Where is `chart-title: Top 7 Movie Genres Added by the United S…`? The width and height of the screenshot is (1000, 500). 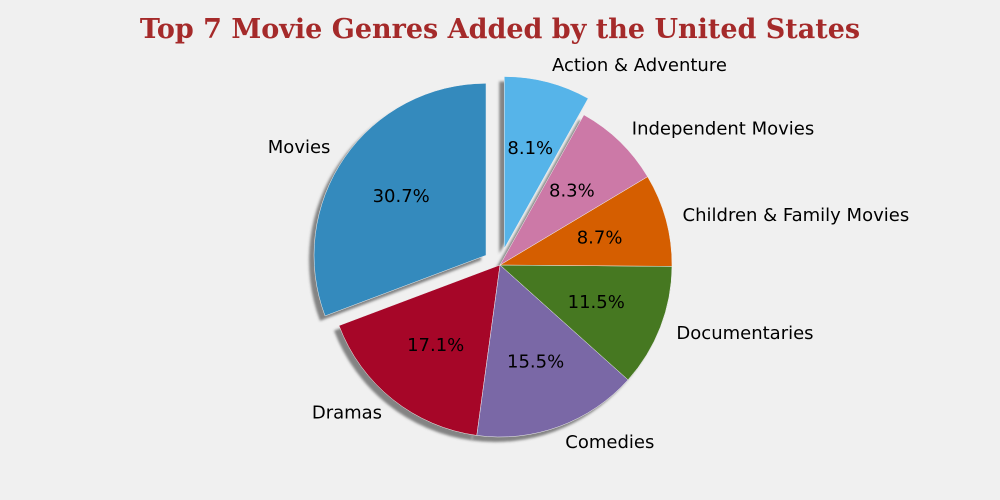
chart-title: Top 7 Movie Genres Added by the United S… is located at coordinates (500, 29).